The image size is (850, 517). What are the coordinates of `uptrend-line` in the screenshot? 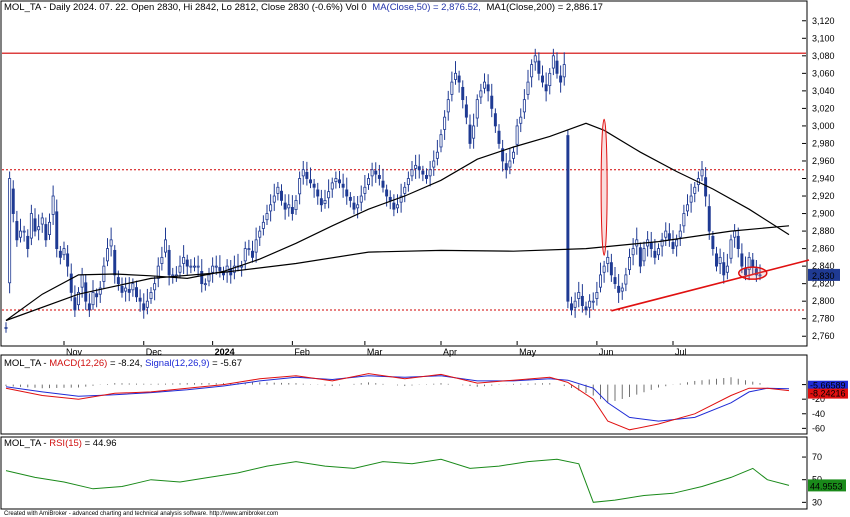 It's located at (710, 285).